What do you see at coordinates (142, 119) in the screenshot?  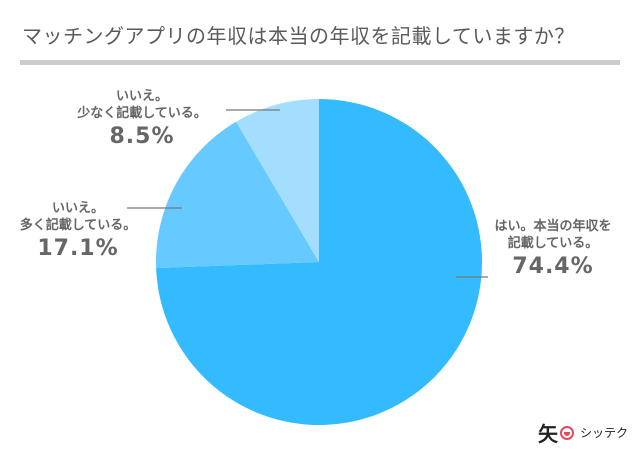 I see `label-less: いいえ。 少なく記載している。 8.5%` at bounding box center [142, 119].